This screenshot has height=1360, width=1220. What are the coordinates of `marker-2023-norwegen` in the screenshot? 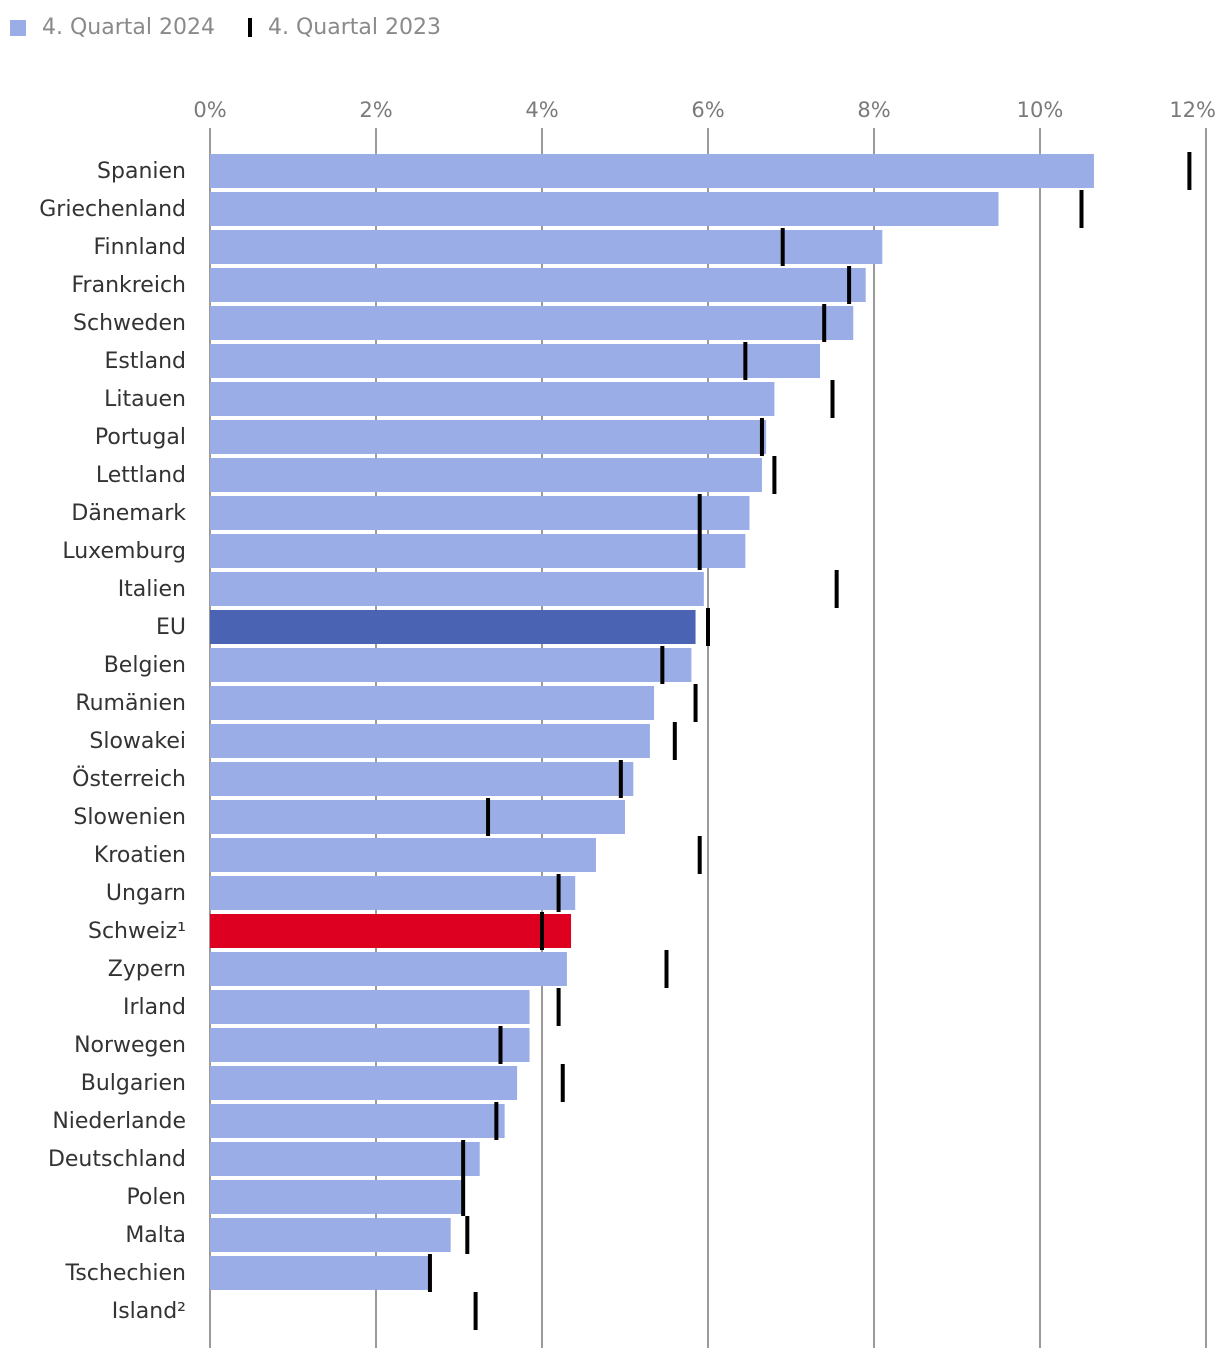 It's located at (500, 1045).